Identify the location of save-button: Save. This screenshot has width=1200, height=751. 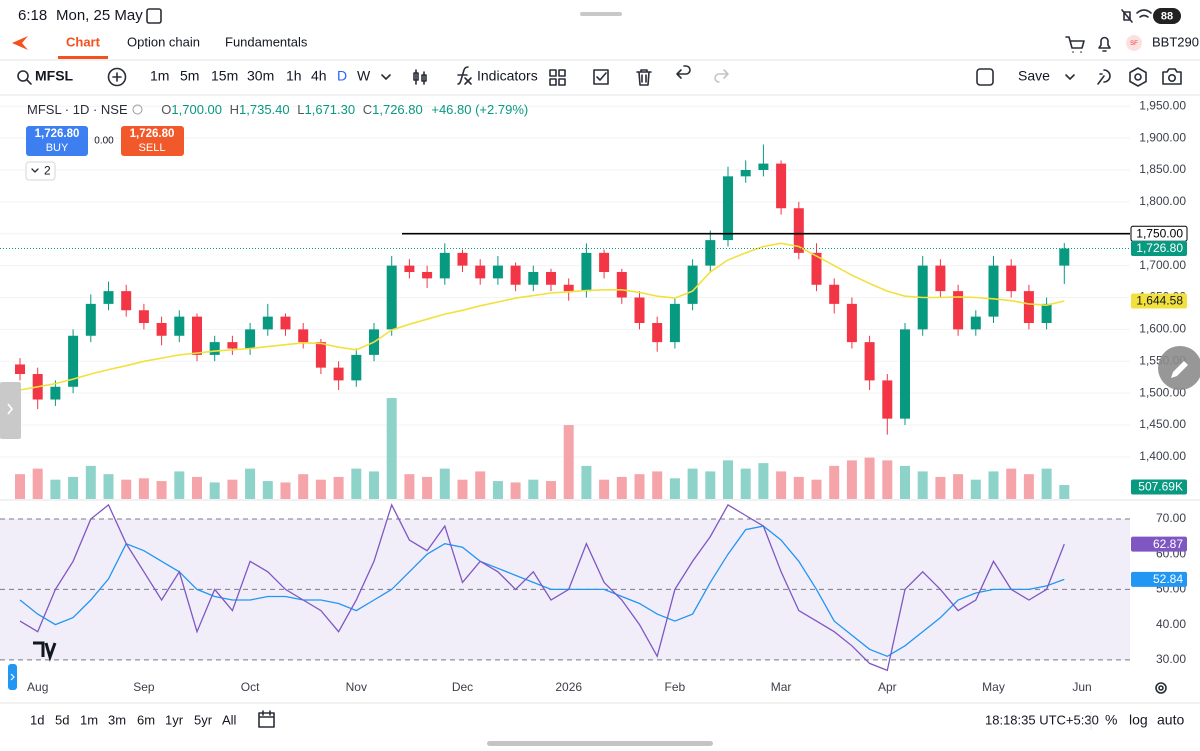
(1034, 76).